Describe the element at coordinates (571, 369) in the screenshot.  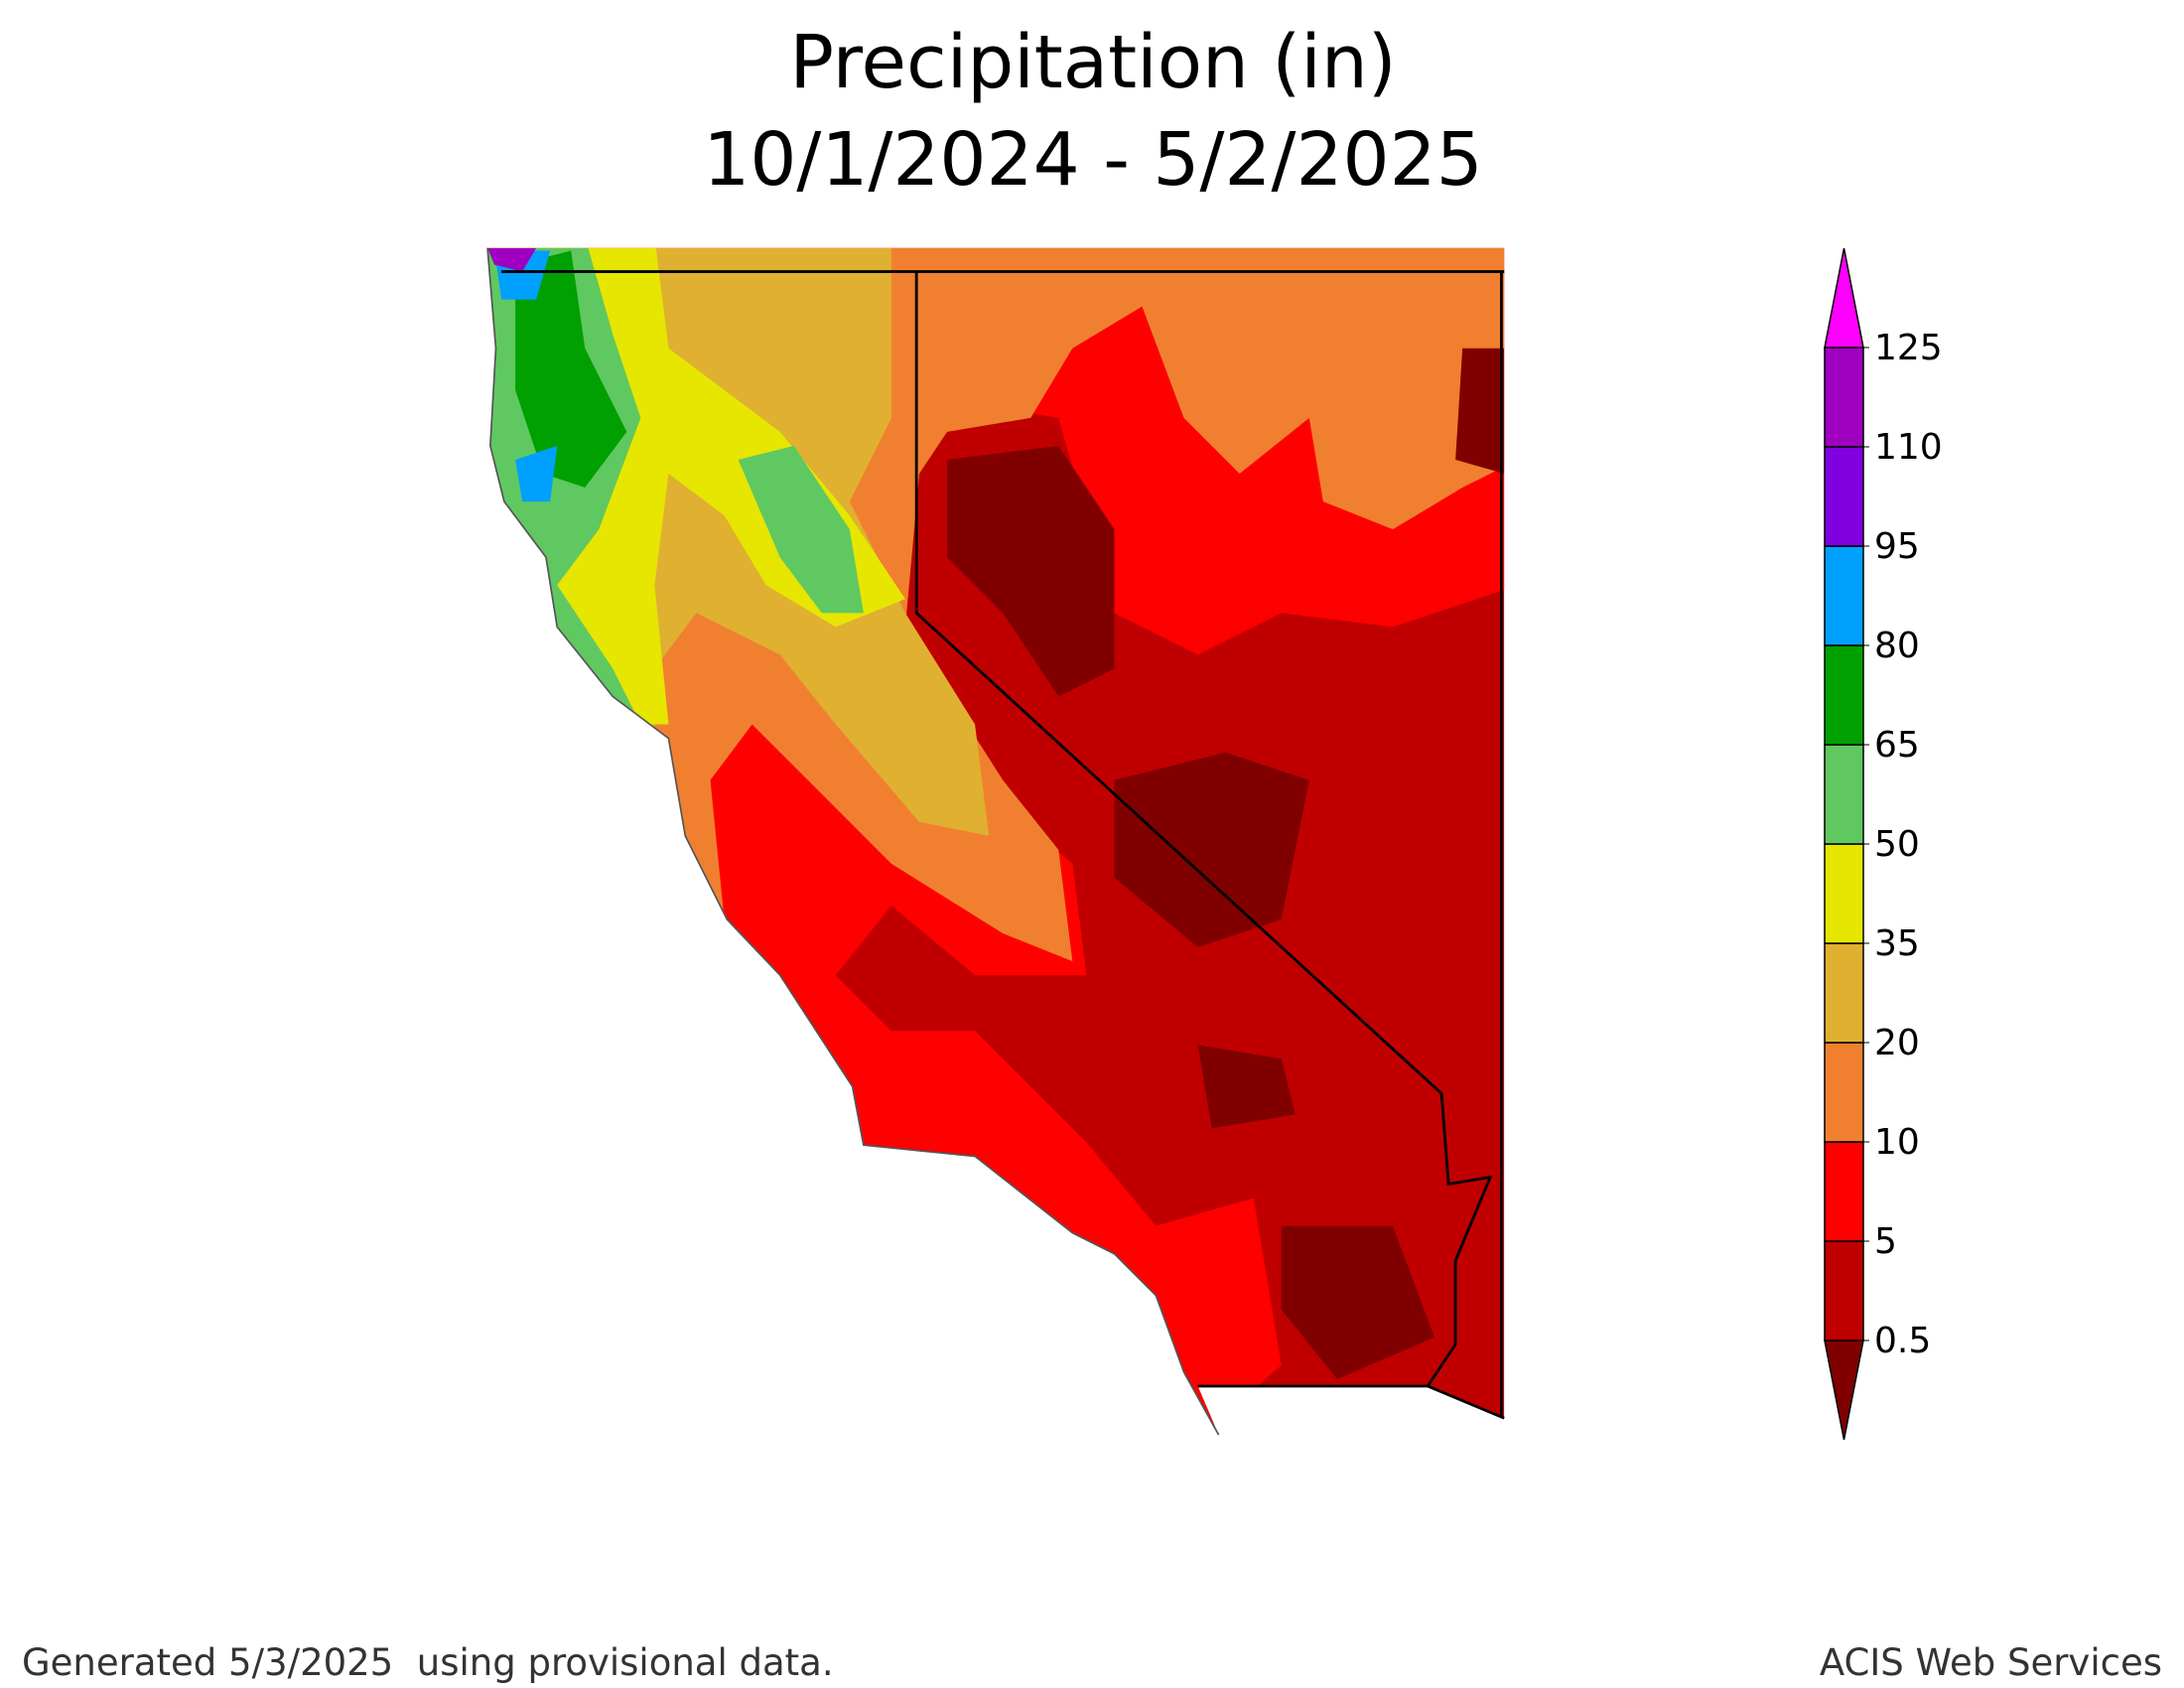
I see `field-darkgreen` at that location.